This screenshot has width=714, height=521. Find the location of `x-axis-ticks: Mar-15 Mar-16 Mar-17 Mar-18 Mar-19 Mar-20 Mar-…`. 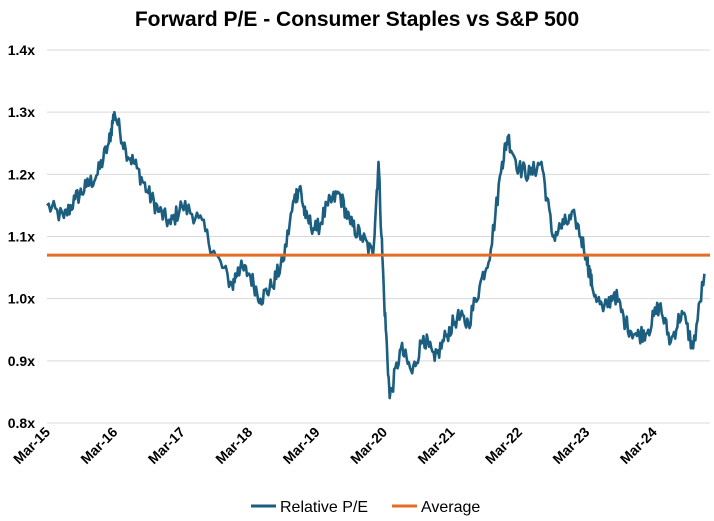

x-axis-ticks: Mar-15 Mar-16 Mar-17 Mar-18 Mar-19 Mar-20 Mar-… is located at coordinates (335, 445).